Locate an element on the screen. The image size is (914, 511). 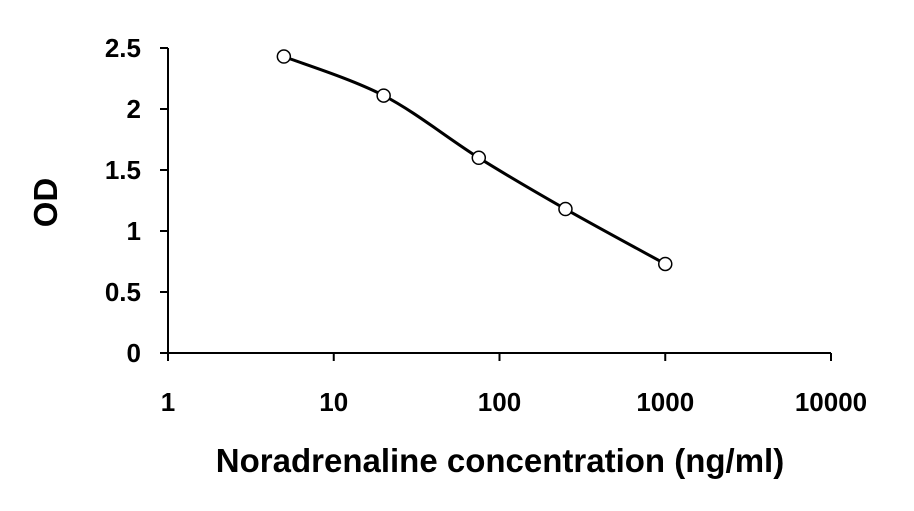
y-tick-label: 0 is located at coordinates (134, 353).